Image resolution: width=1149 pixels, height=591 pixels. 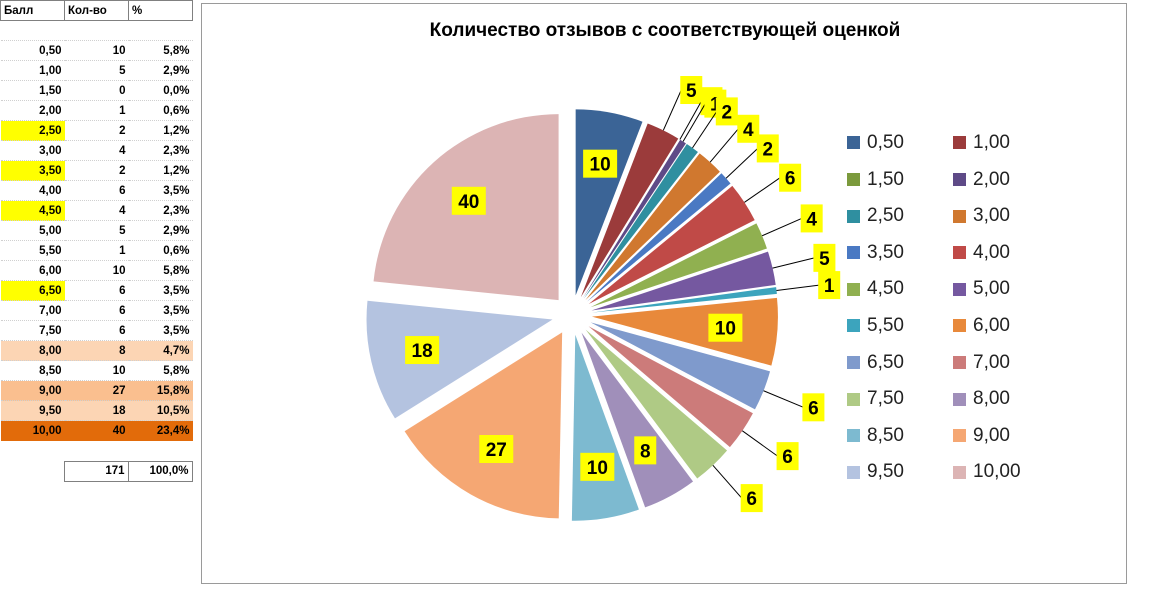 What do you see at coordinates (32, 110) in the screenshot?
I see `cell-score: 2,00` at bounding box center [32, 110].